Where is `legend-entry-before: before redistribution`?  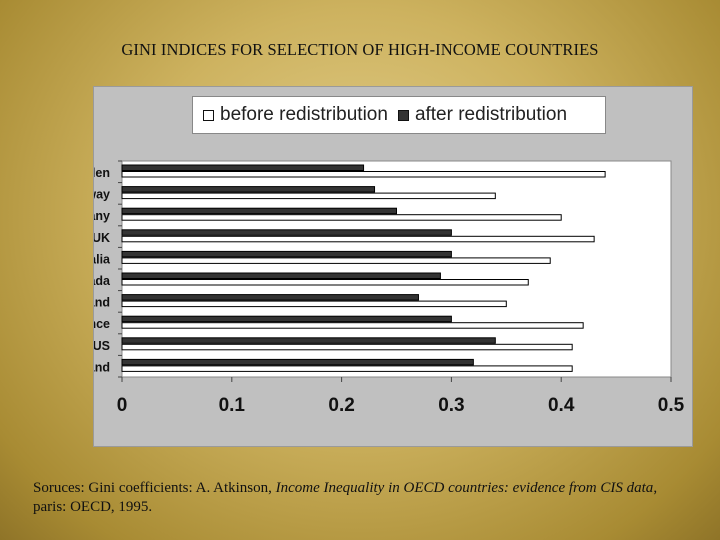 legend-entry-before: before redistribution is located at coordinates (295, 115).